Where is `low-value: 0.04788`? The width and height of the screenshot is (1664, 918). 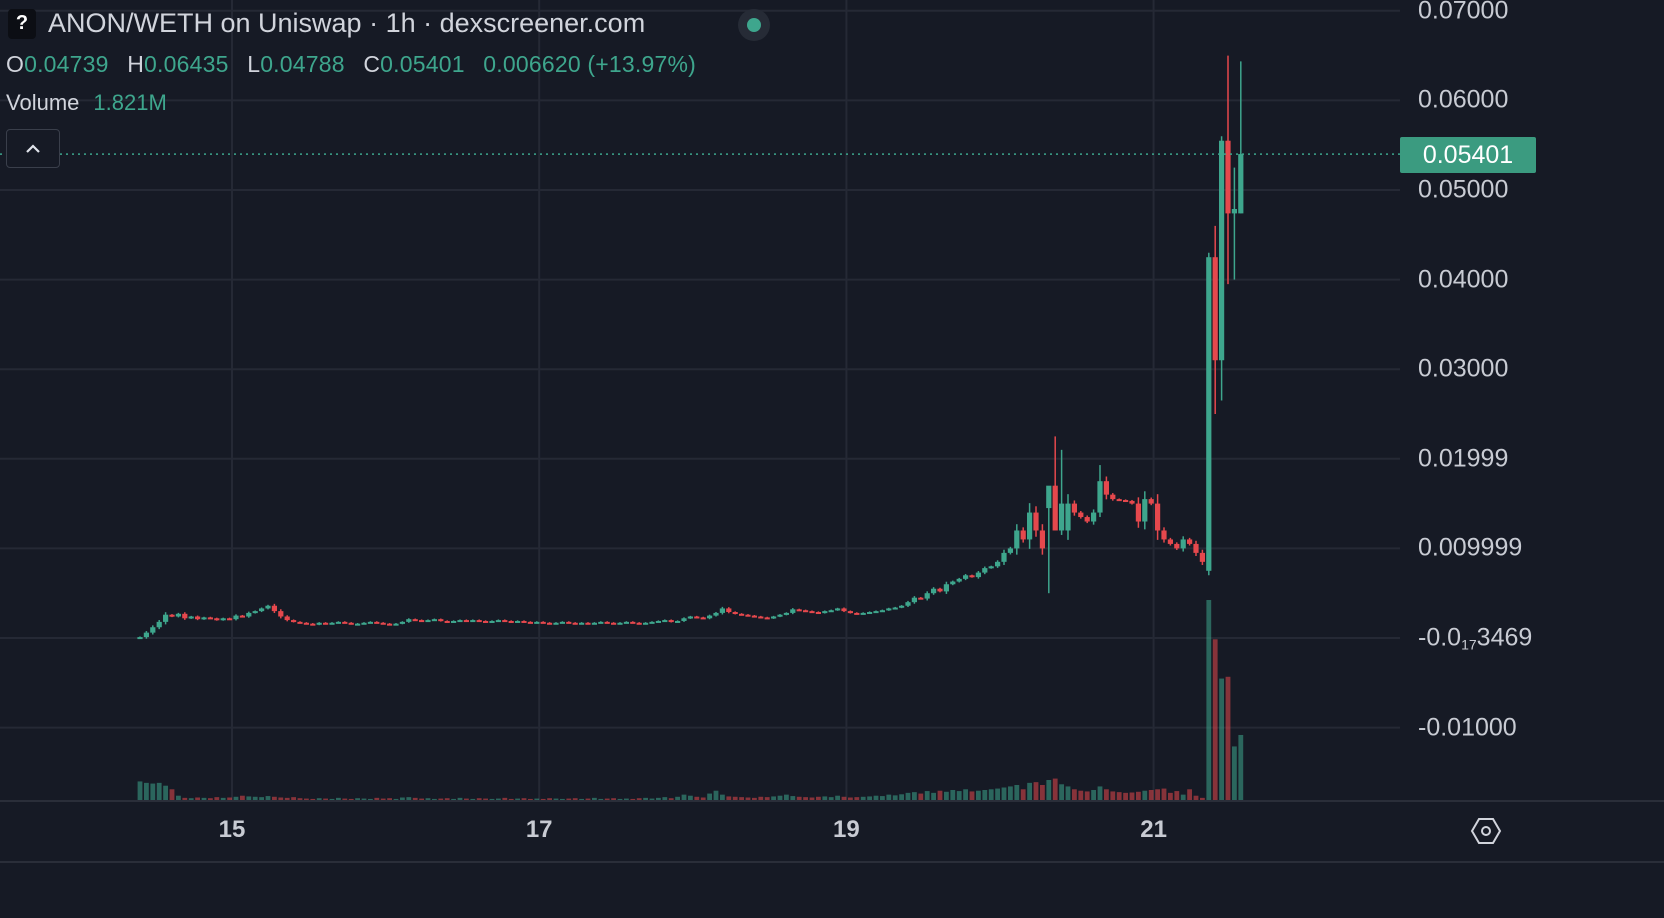 low-value: 0.04788 is located at coordinates (302, 64).